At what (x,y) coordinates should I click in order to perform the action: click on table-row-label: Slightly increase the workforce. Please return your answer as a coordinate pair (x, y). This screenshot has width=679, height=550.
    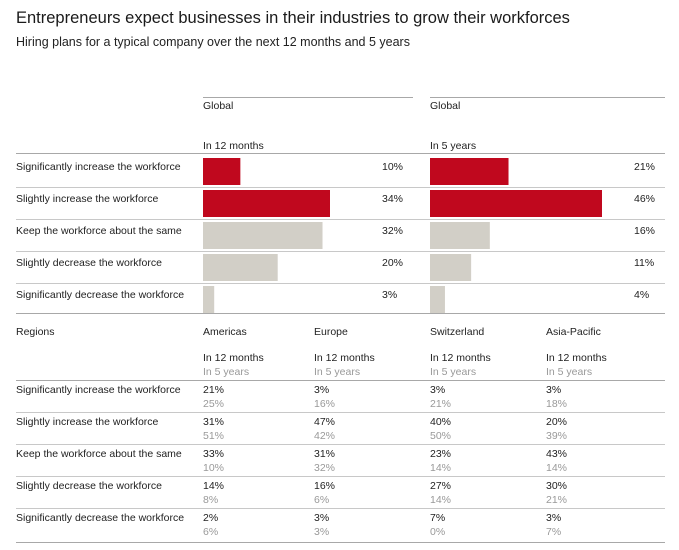
    Looking at the image, I should click on (87, 422).